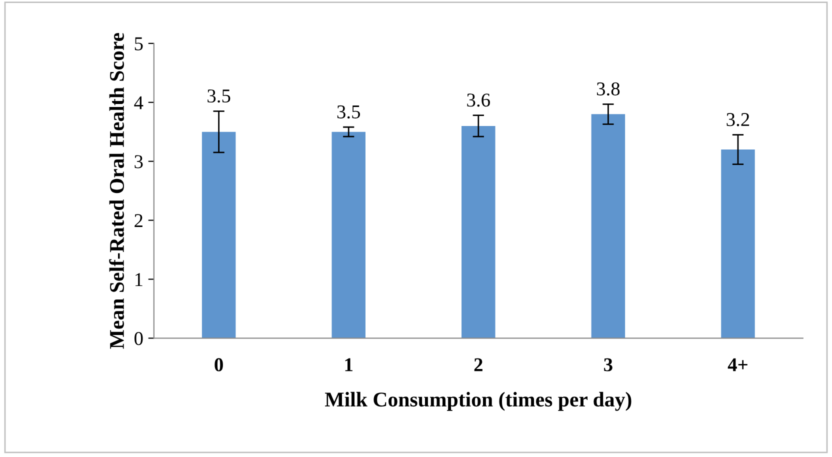 This screenshot has height=457, width=832. Describe the element at coordinates (478, 100) in the screenshot. I see `data-label: 3.6` at that location.